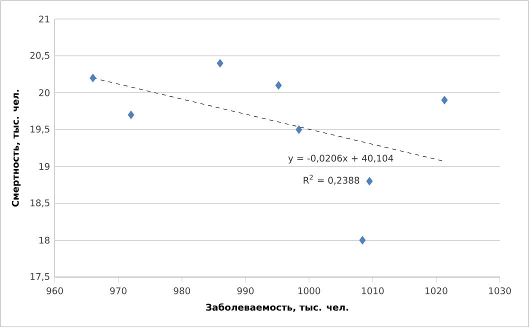 This screenshot has width=529, height=328. What do you see at coordinates (309, 291) in the screenshot?
I see `x-tick-label: 1000` at bounding box center [309, 291].